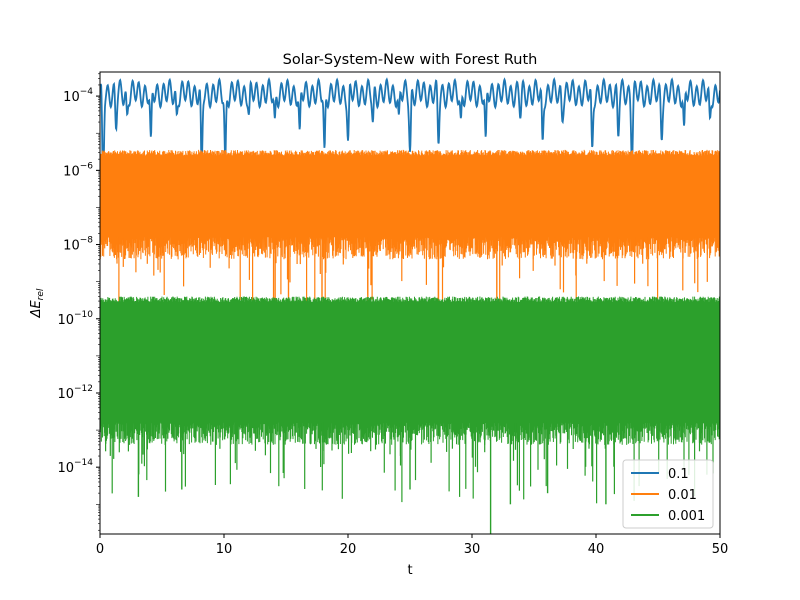  Describe the element at coordinates (36, 309) in the screenshot. I see `y-axis-label-base: ΔE` at that location.